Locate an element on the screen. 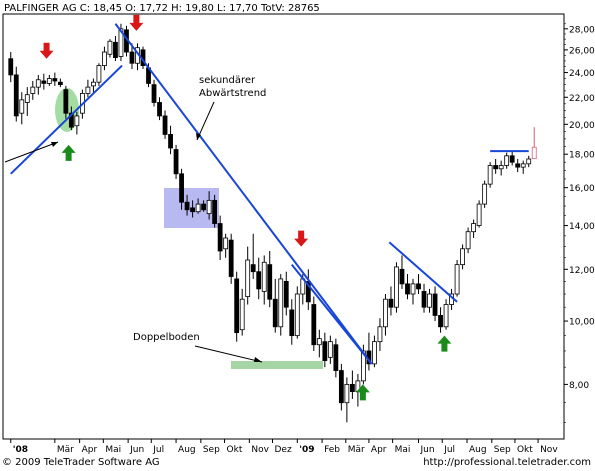 This screenshot has width=595, height=471. y-tick-label: 10,00 is located at coordinates (582, 323).